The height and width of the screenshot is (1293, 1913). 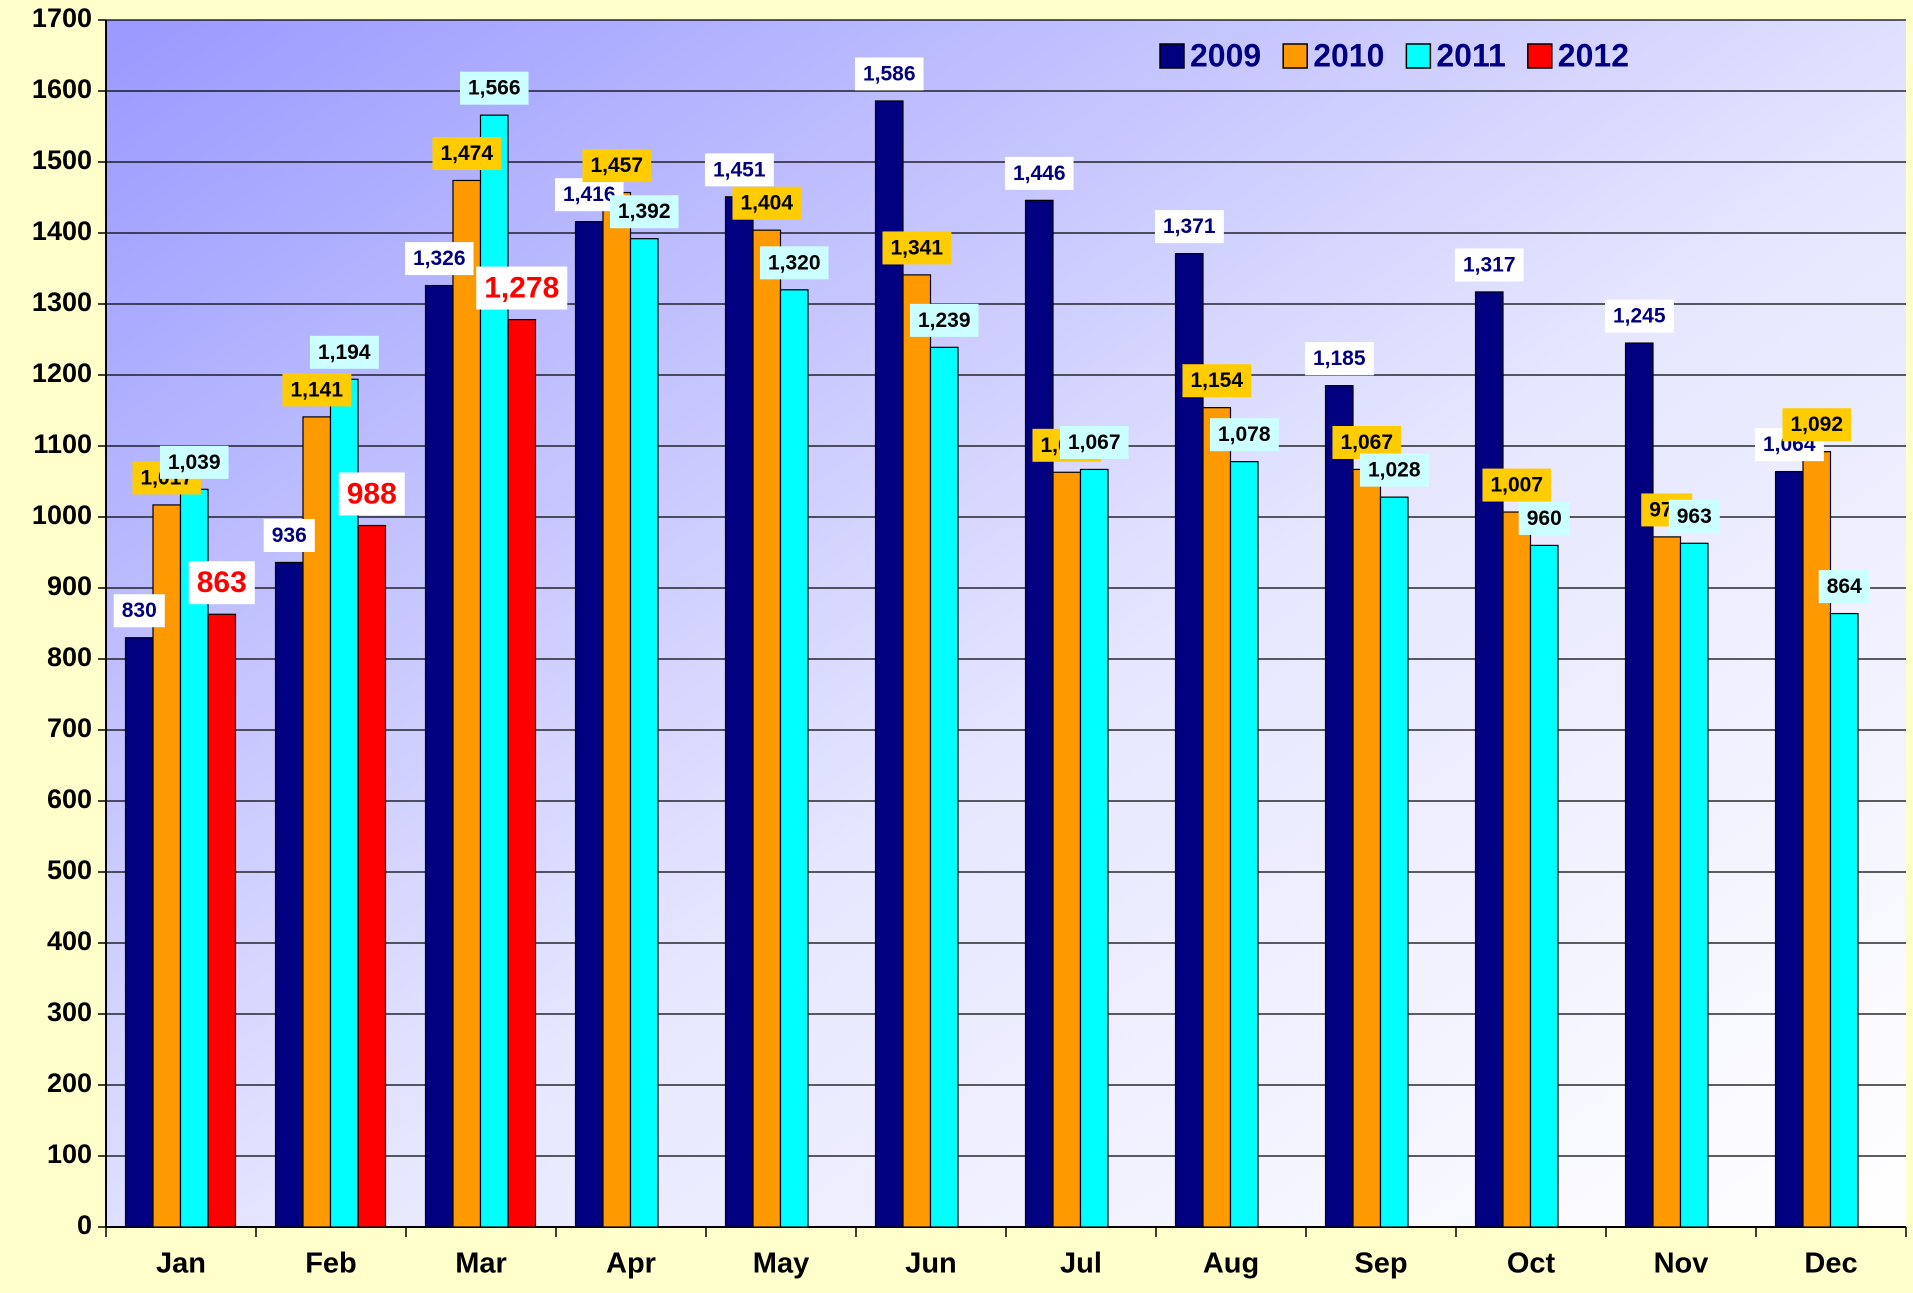 I want to click on value-label: 1,416, so click(x=589, y=194).